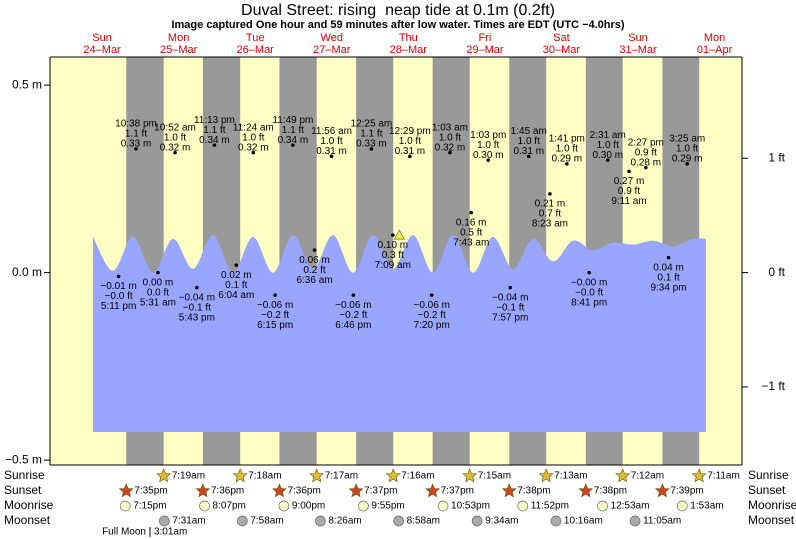  I want to click on day-date: 01–Apr, so click(715, 50).